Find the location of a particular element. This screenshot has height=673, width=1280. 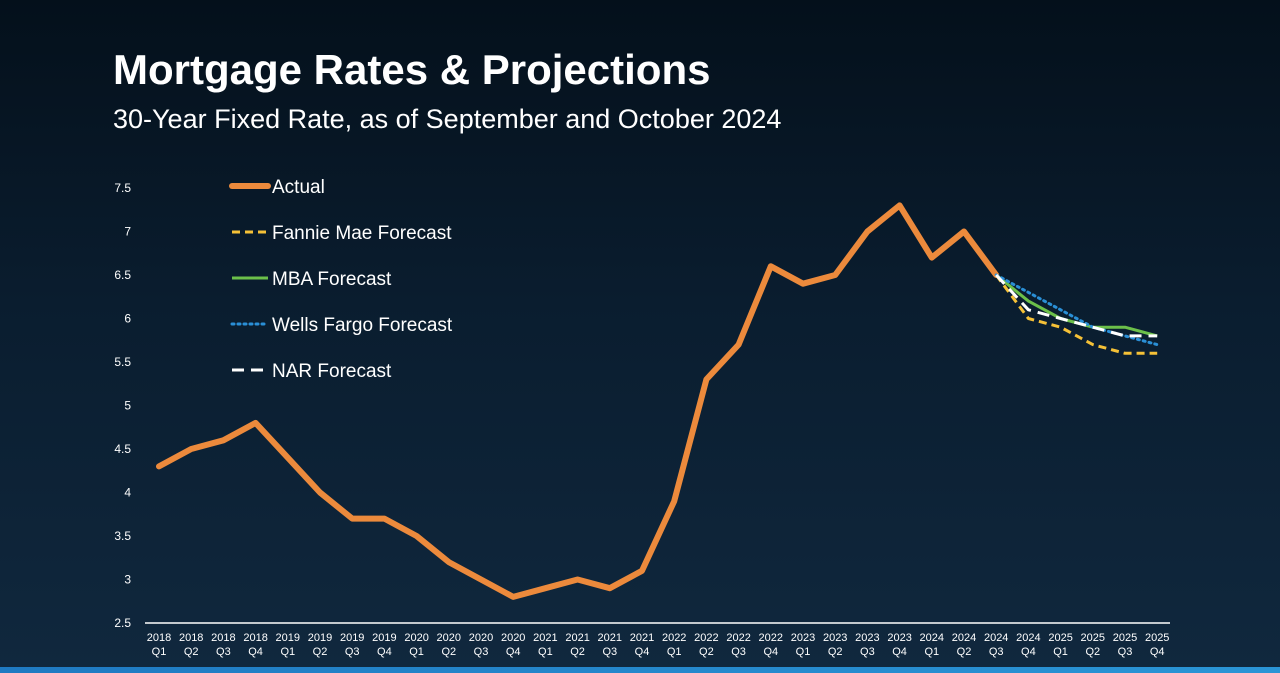

y-tick-label: 4 is located at coordinates (127, 493).